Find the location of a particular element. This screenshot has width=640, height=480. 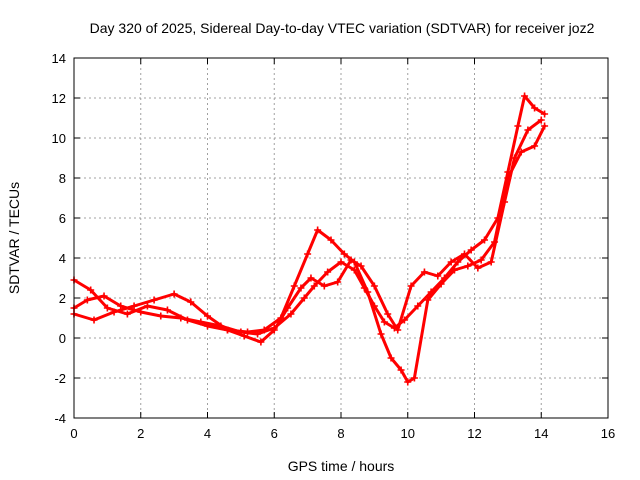

x-tick-label: 4 is located at coordinates (207, 433).